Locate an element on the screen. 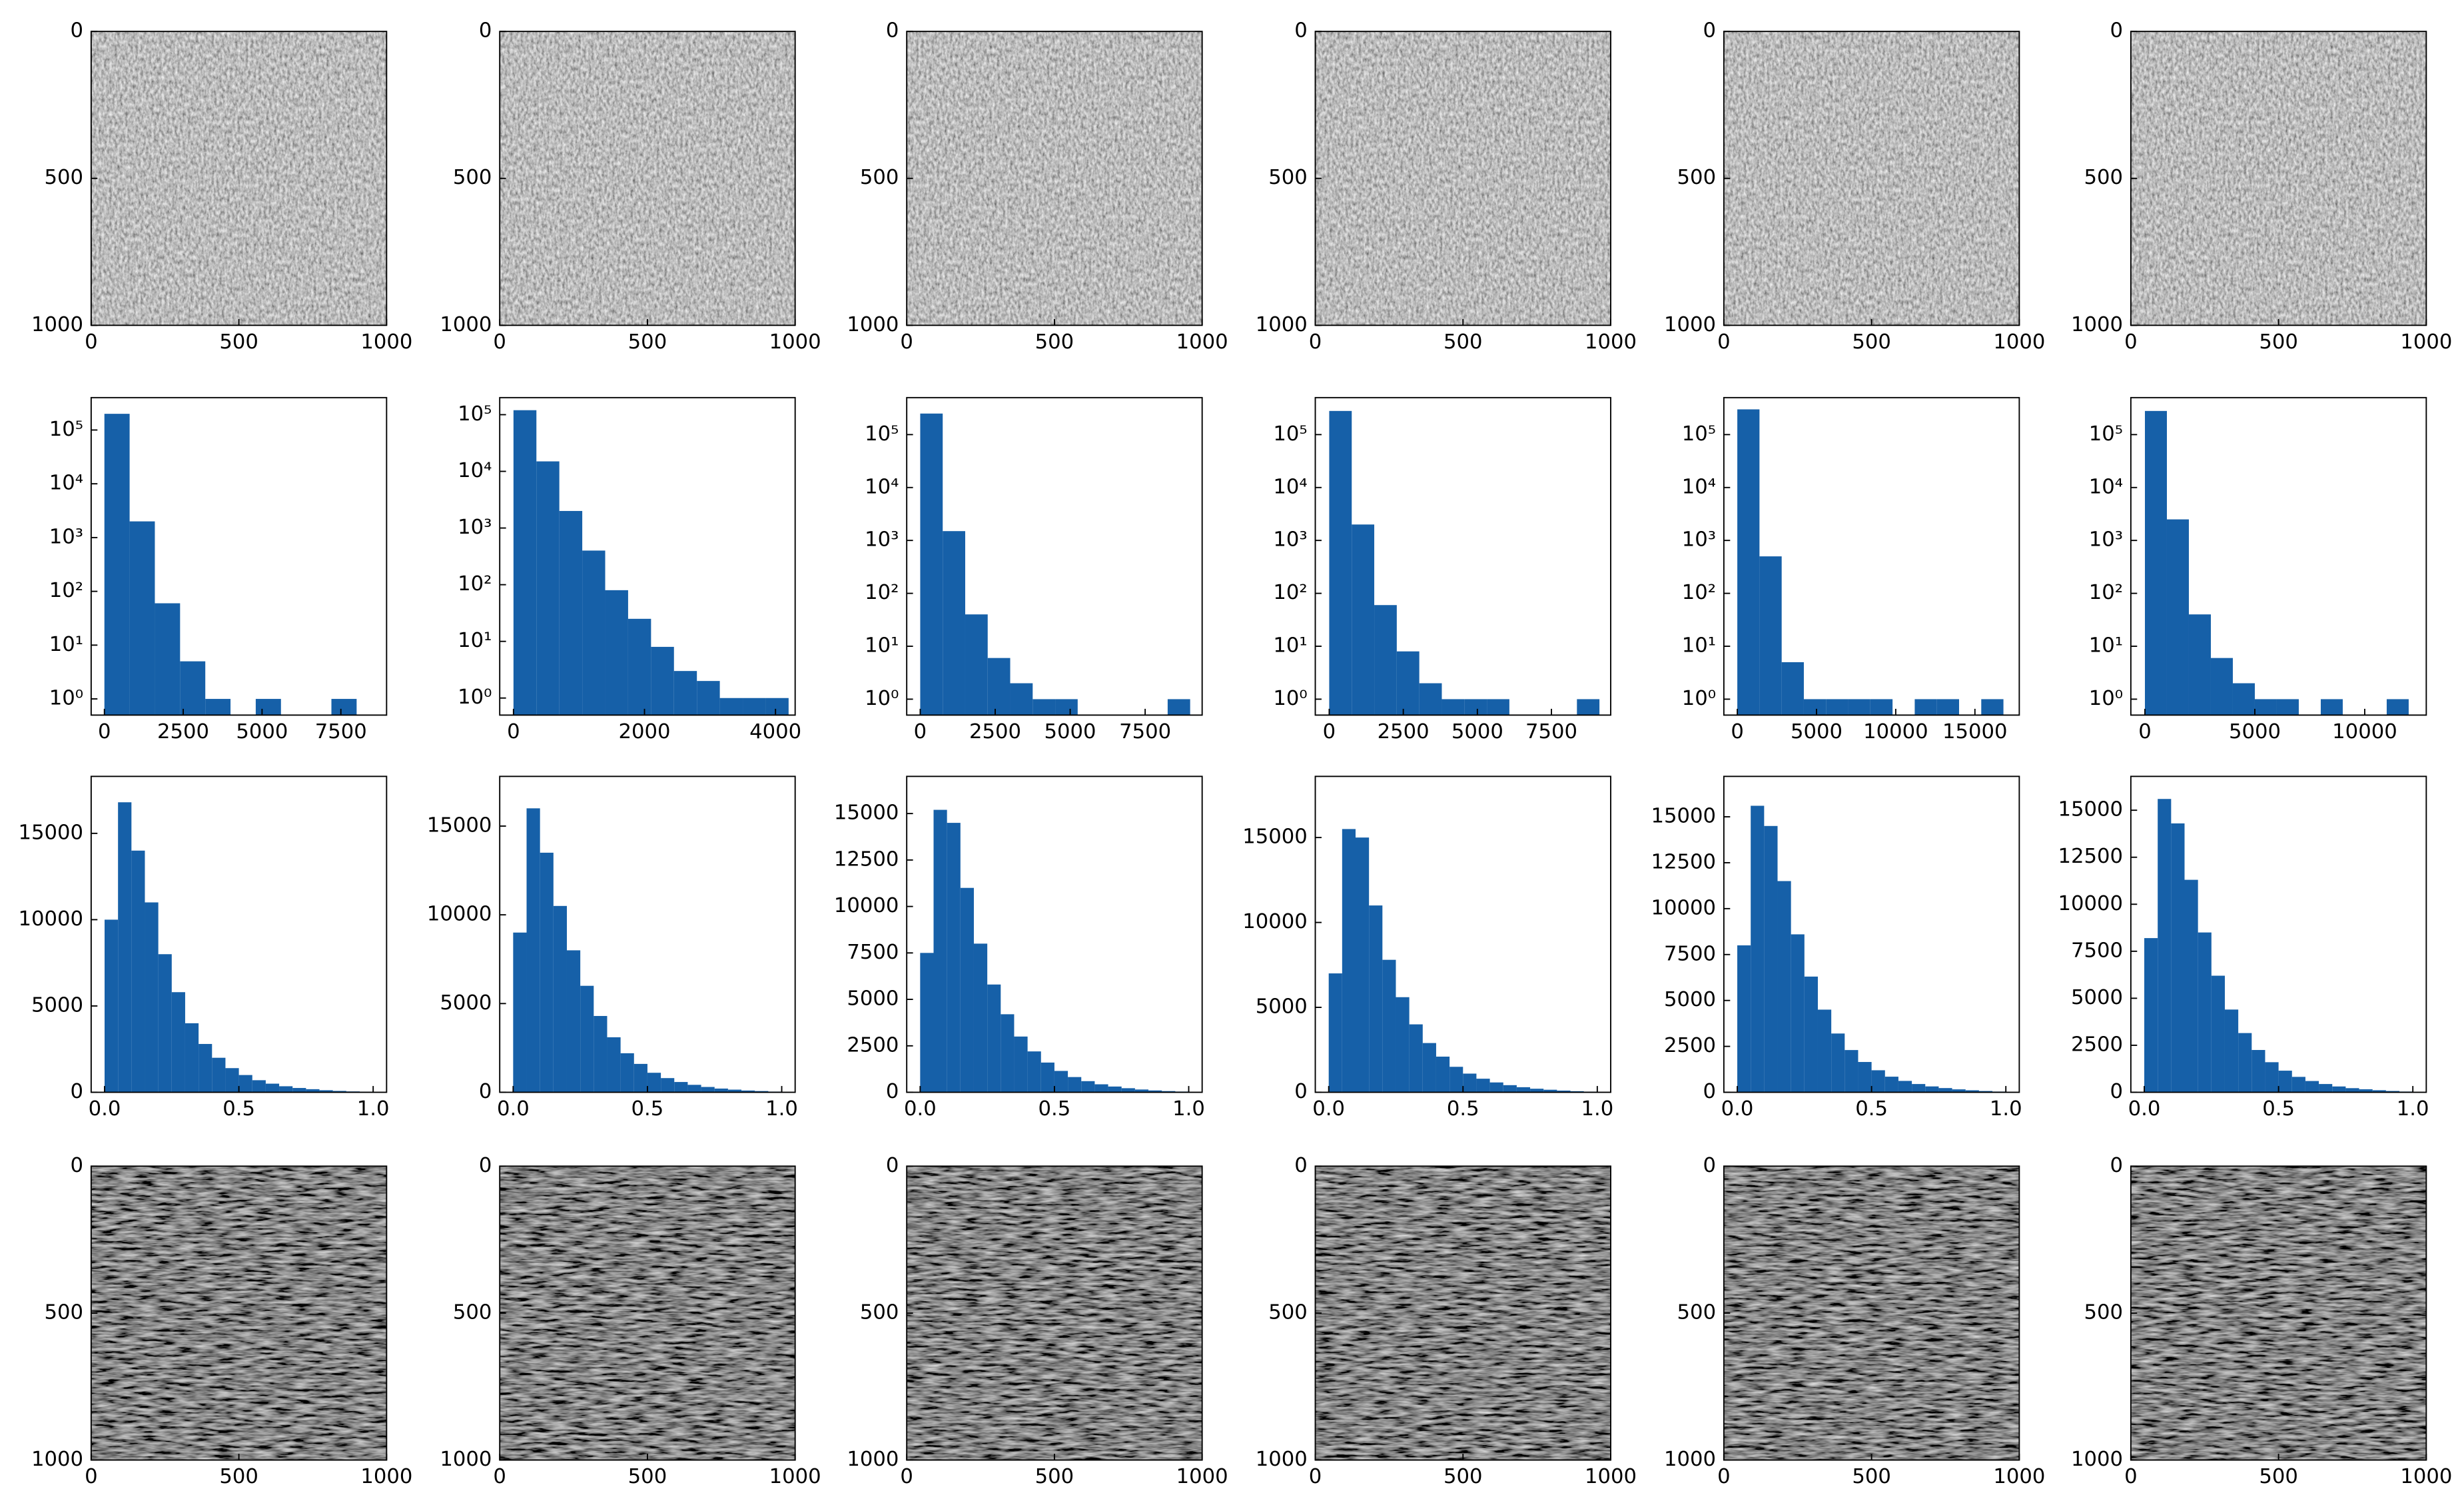 The height and width of the screenshot is (1505, 2464). y-tick-label: 1000 is located at coordinates (466, 1460).